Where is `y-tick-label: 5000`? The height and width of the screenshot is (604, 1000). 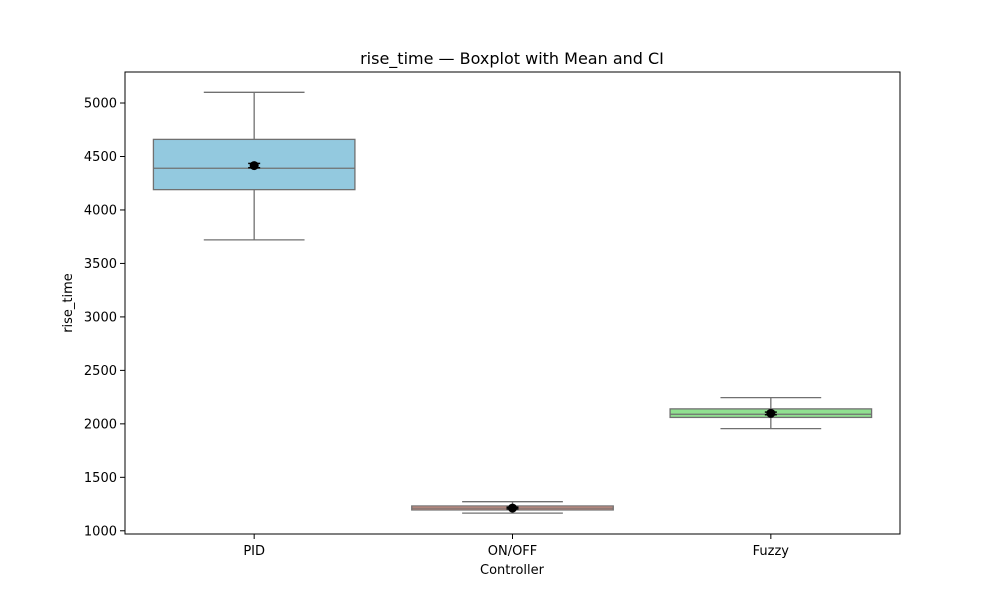 y-tick-label: 5000 is located at coordinates (100, 104).